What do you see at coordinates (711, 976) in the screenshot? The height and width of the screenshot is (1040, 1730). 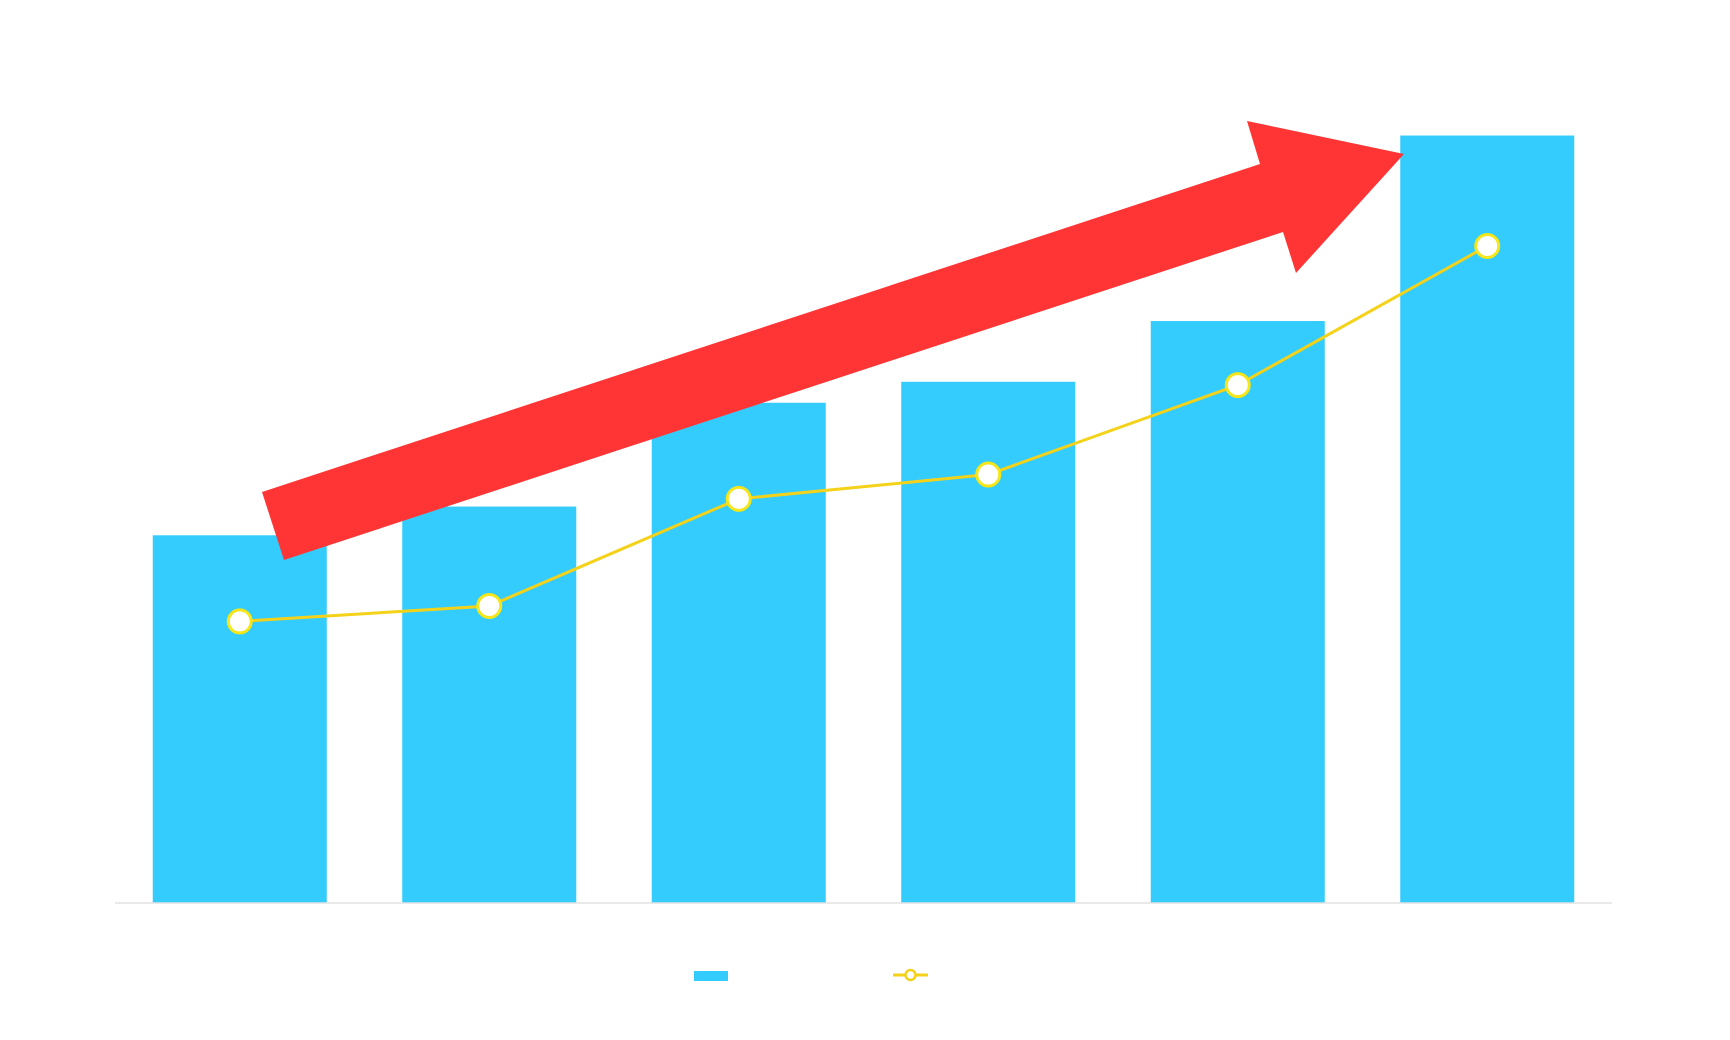 I see `legend-bar-swatch` at bounding box center [711, 976].